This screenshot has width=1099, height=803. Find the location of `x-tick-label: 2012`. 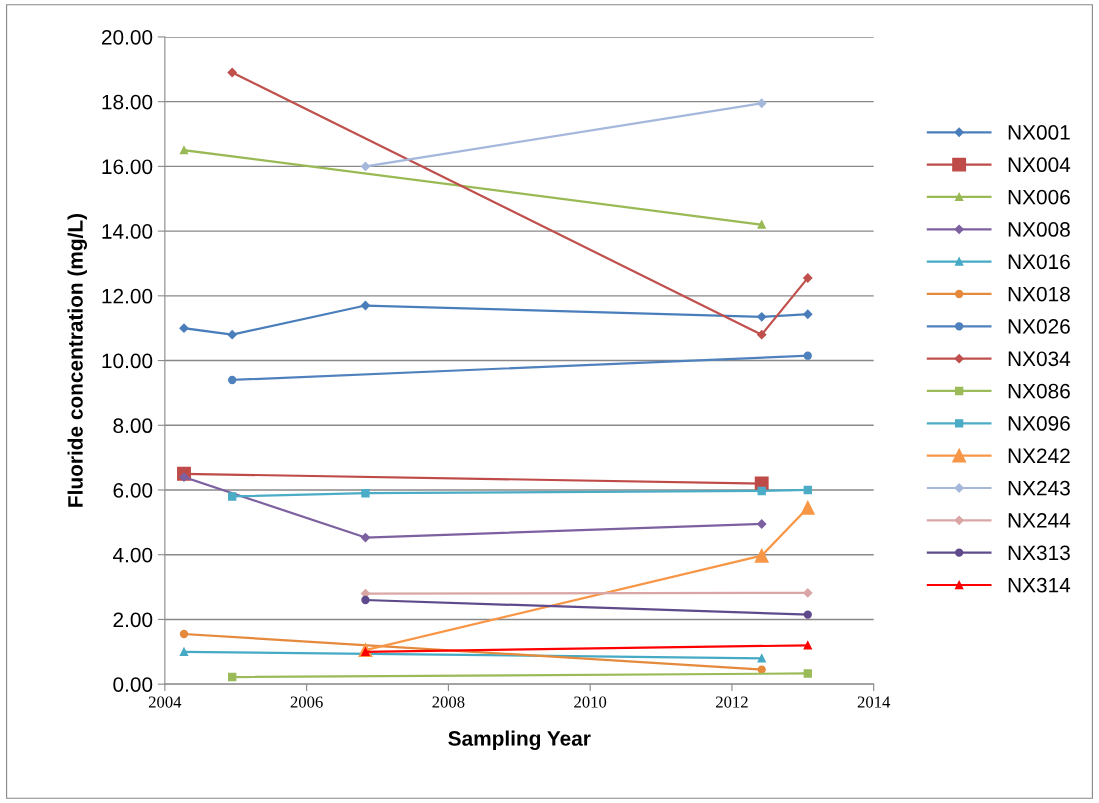

x-tick-label: 2012 is located at coordinates (732, 702).